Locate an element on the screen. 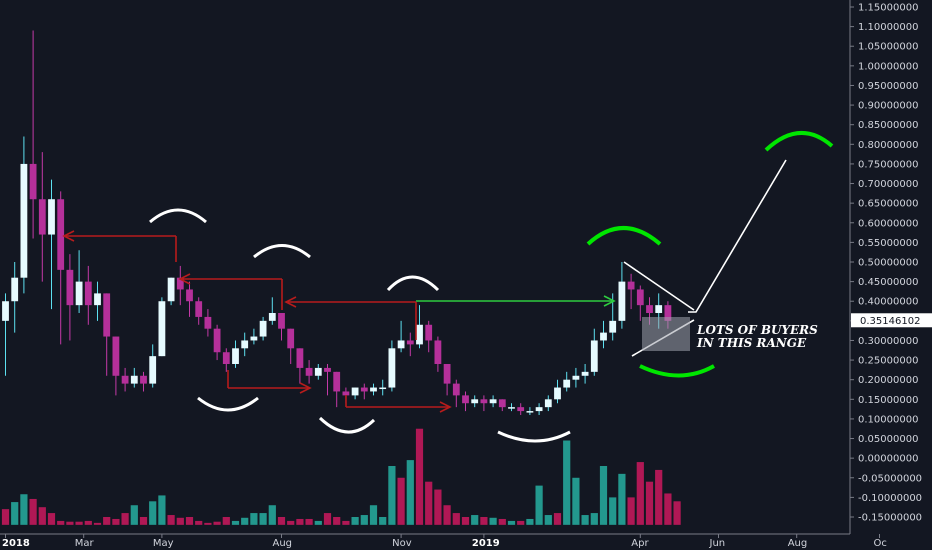 This screenshot has height=550, width=932. price-tick-label: 0.90000000 is located at coordinates (888, 106).